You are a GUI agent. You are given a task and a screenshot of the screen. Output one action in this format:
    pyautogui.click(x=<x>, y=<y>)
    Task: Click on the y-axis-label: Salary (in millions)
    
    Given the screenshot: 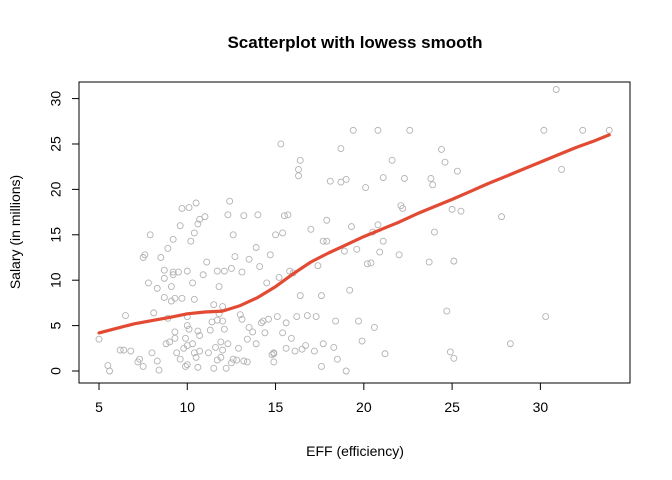 What is the action you would take?
    pyautogui.click(x=15, y=232)
    